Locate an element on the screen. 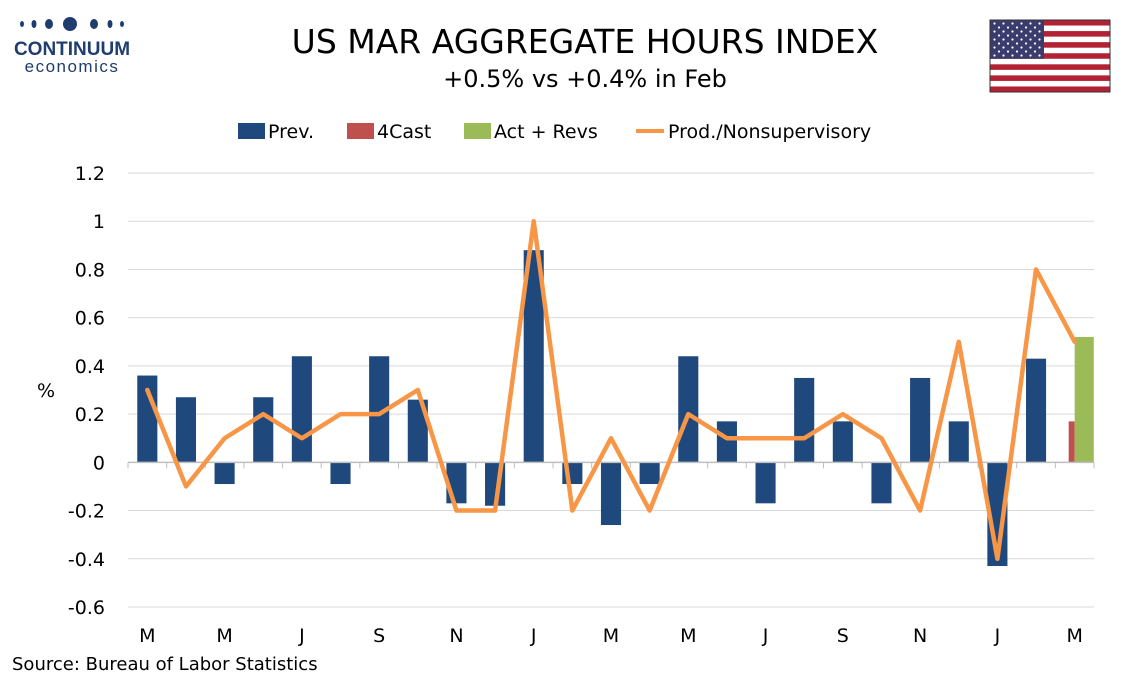  legend-label-forecast: 4Cast is located at coordinates (404, 132).